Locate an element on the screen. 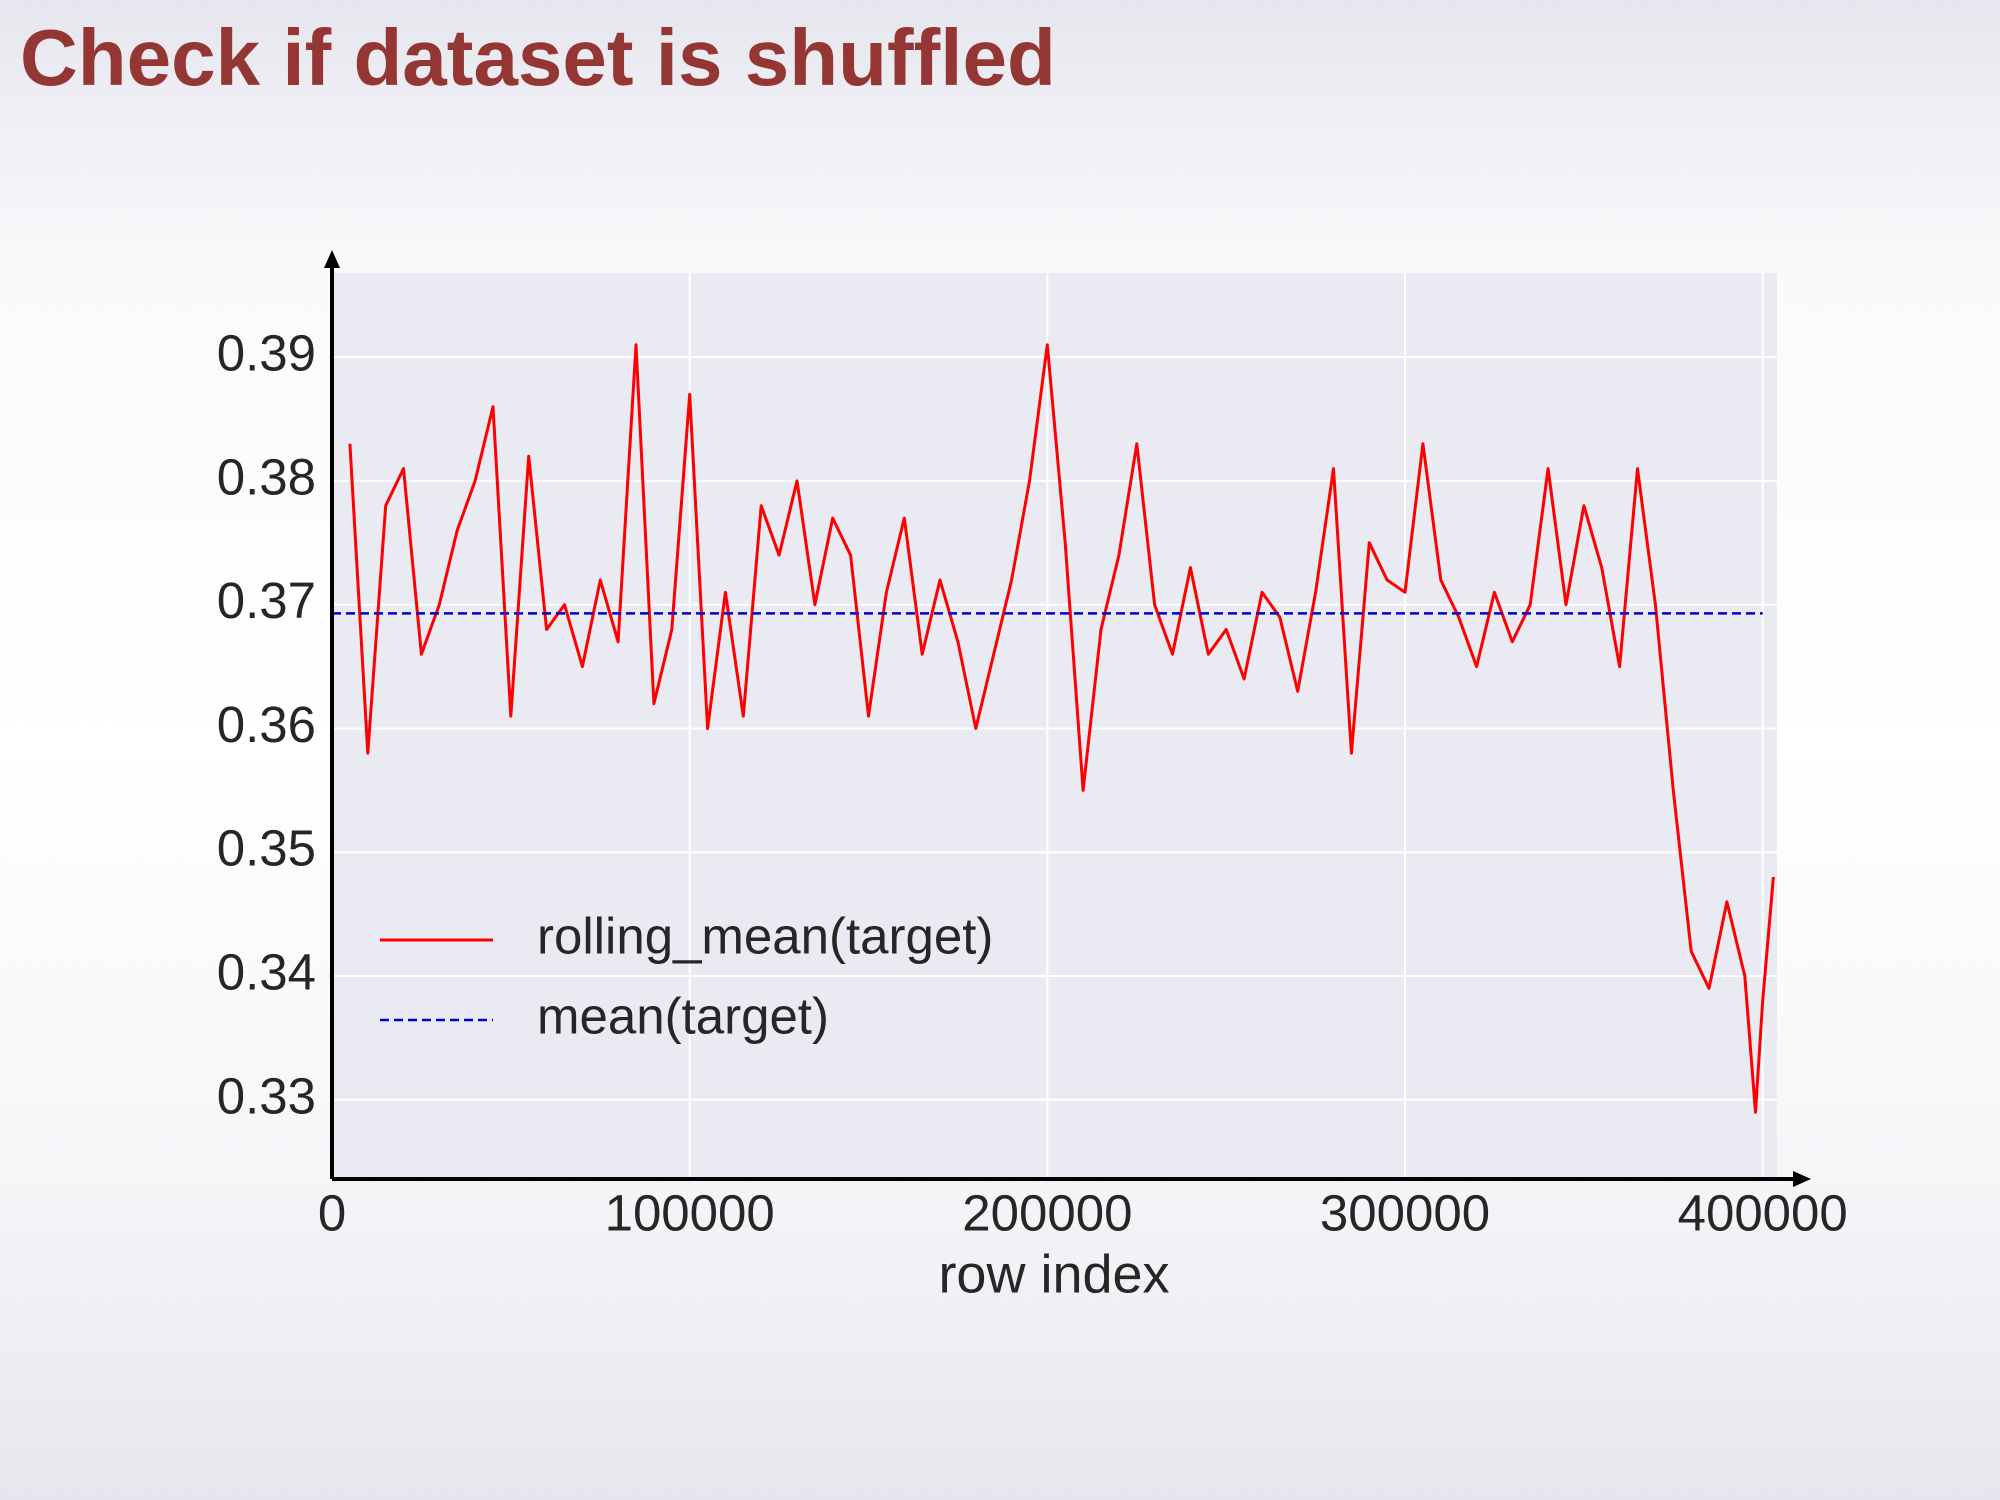 This screenshot has height=1500, width=2000. x-arrow is located at coordinates (1802, 1179).